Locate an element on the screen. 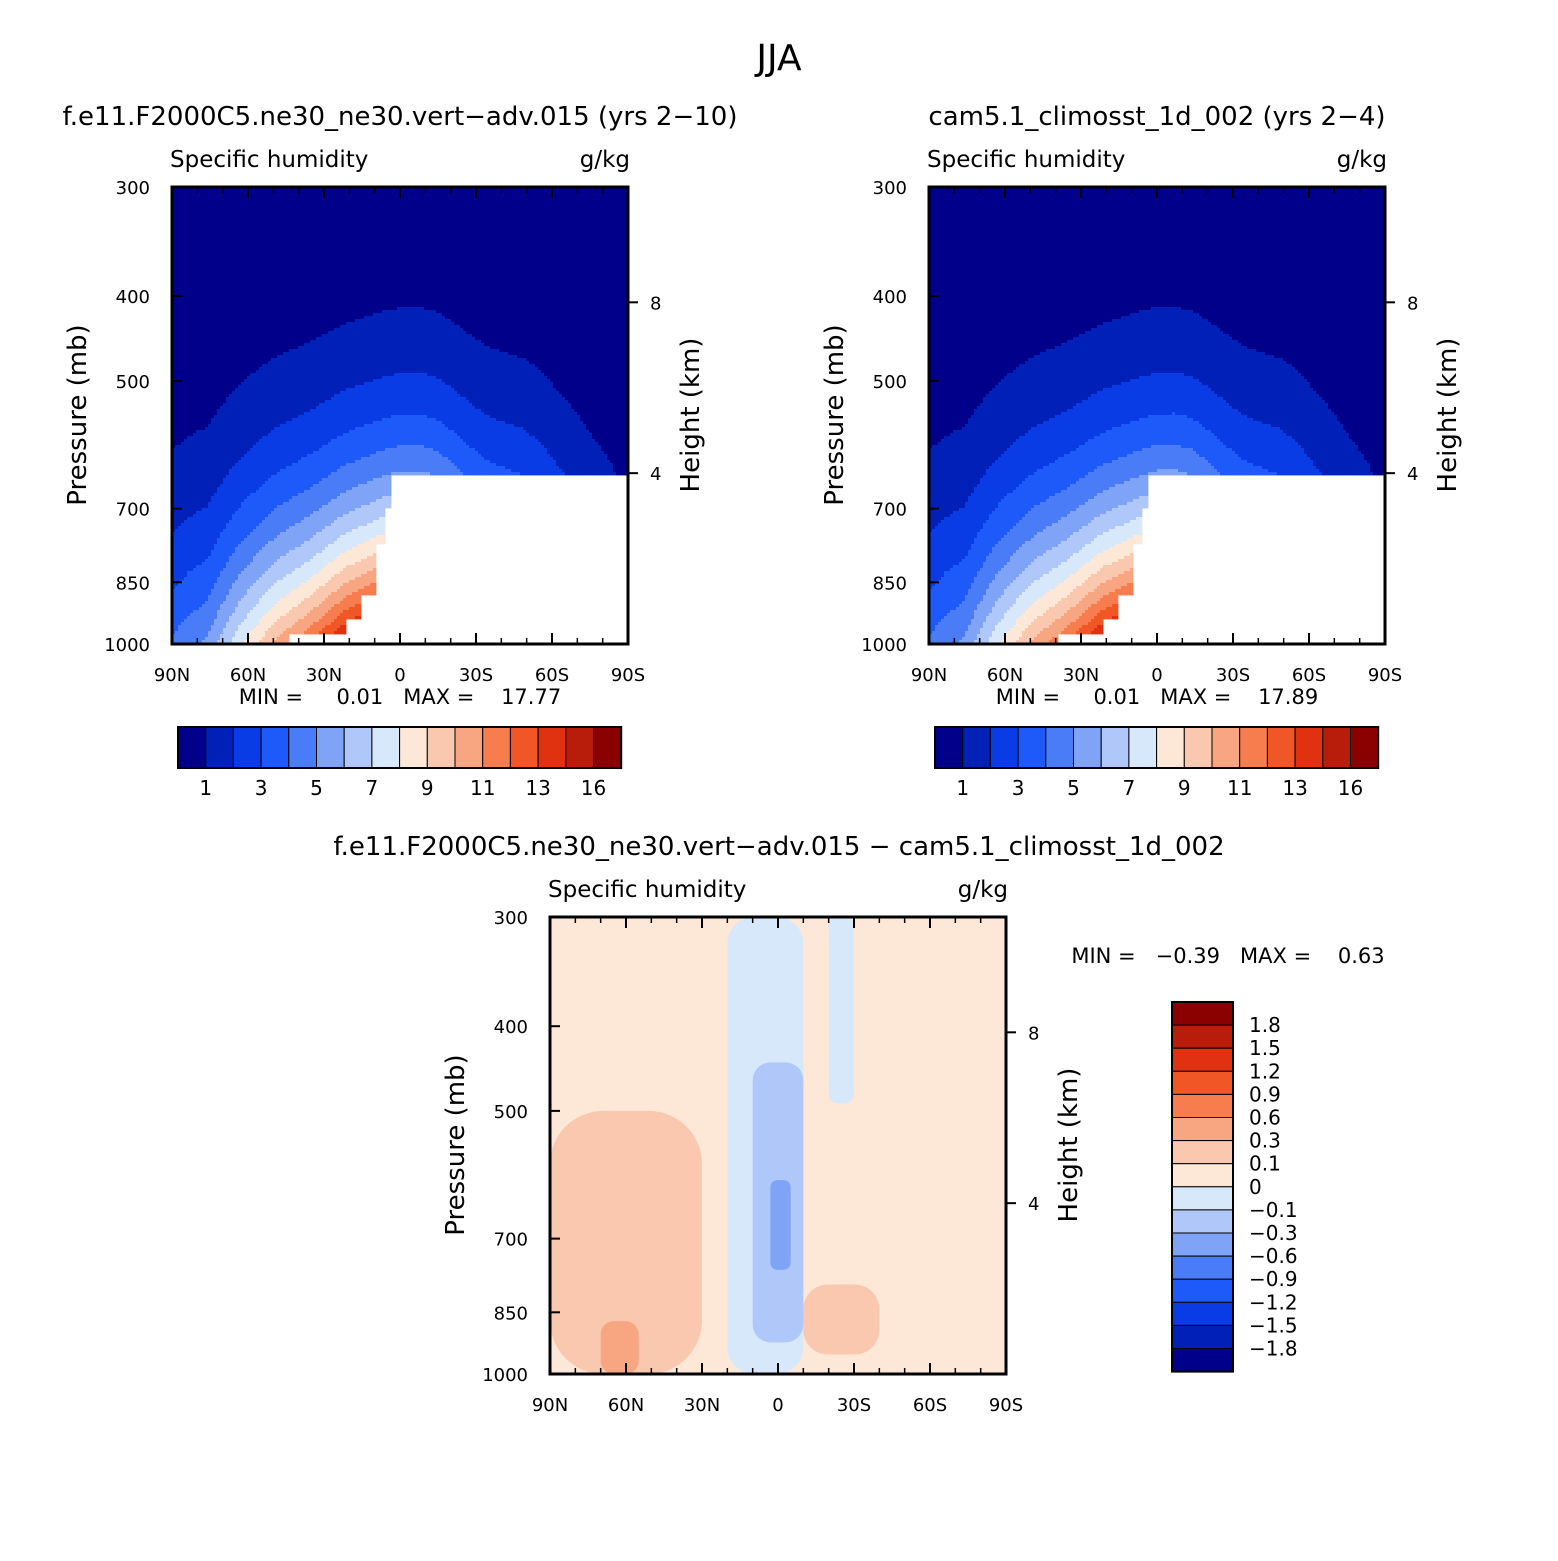  colorbar: 1 3 5 7 9 11 13 16 is located at coordinates (1157, 763).